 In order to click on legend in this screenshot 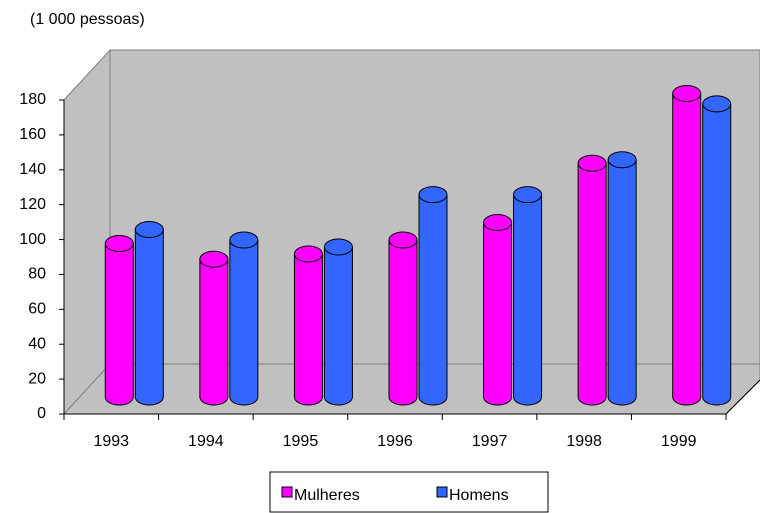, I will do `click(409, 492)`.